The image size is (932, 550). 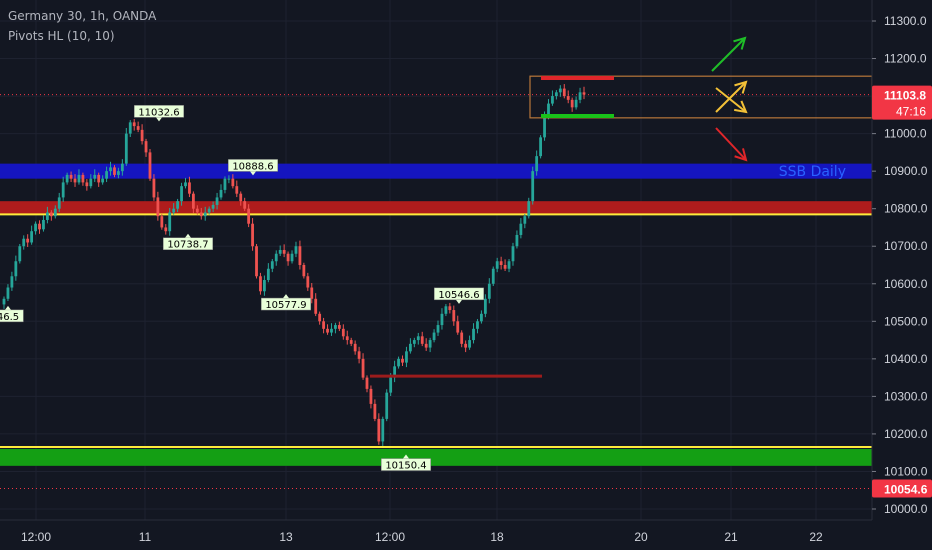 What do you see at coordinates (82, 16) in the screenshot?
I see `symbol-legend: Germany 30, 1h, OANDA` at bounding box center [82, 16].